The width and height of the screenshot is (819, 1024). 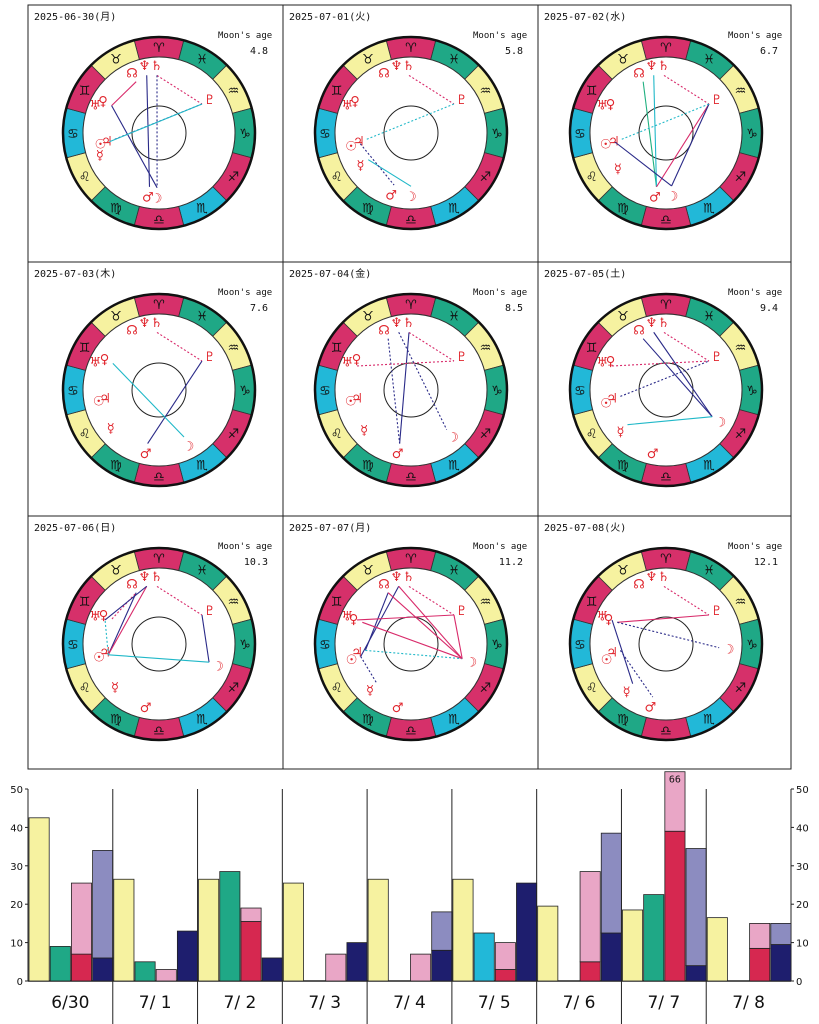 What do you see at coordinates (75, 274) in the screenshot?
I see `chart-date: 2025-07-03(木)` at bounding box center [75, 274].